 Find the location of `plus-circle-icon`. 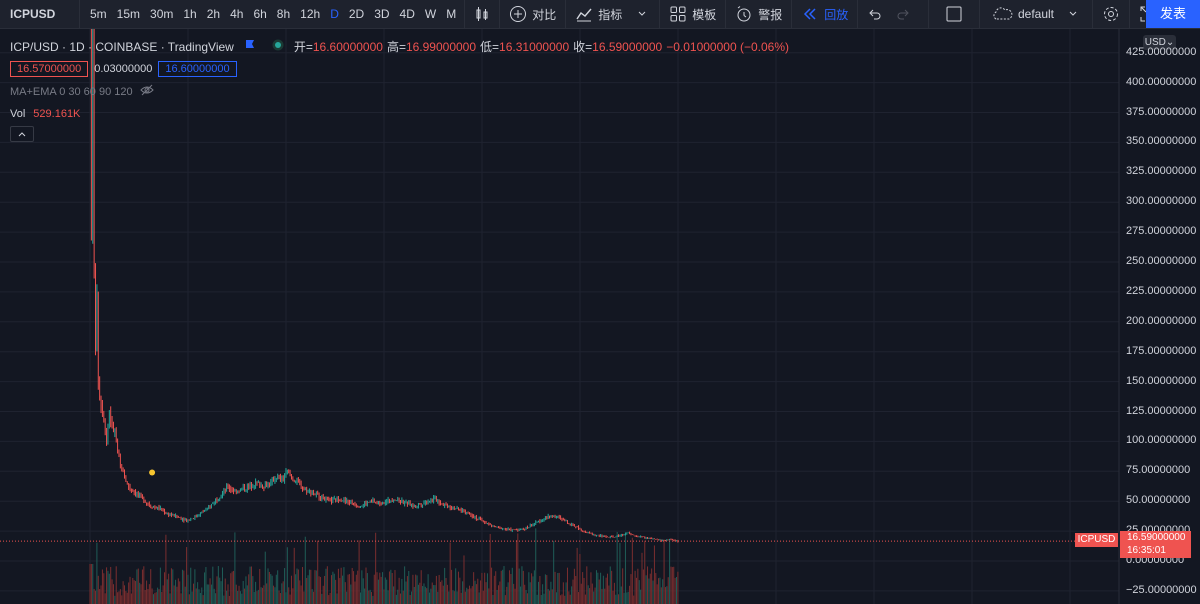

plus-circle-icon is located at coordinates (518, 14).